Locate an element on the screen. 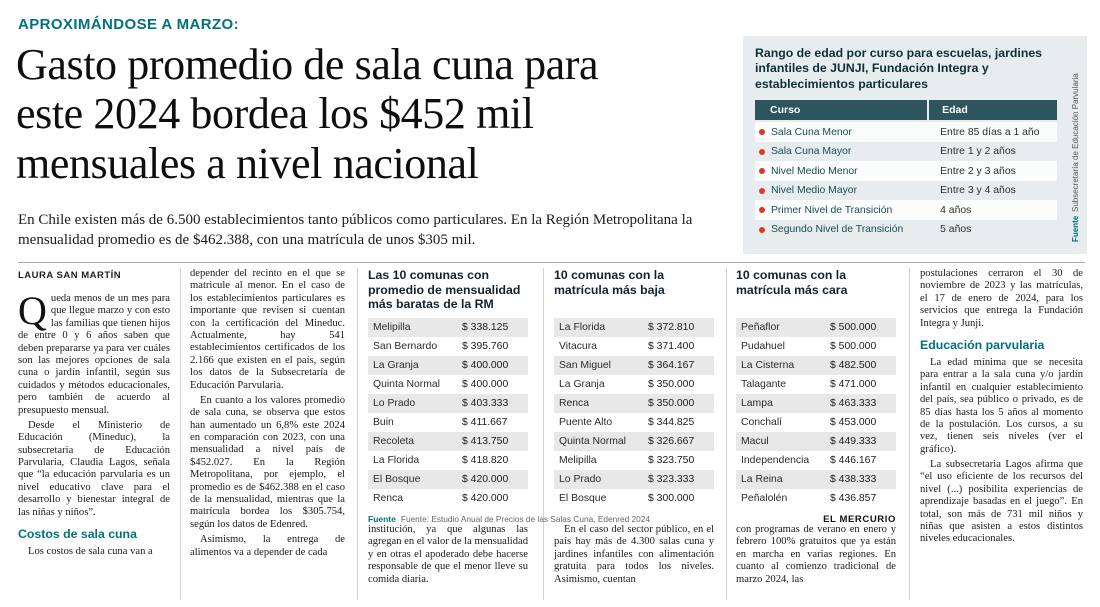 This screenshot has height=607, width=1100. table-row: Renca $ 420.000 is located at coordinates (441, 498).